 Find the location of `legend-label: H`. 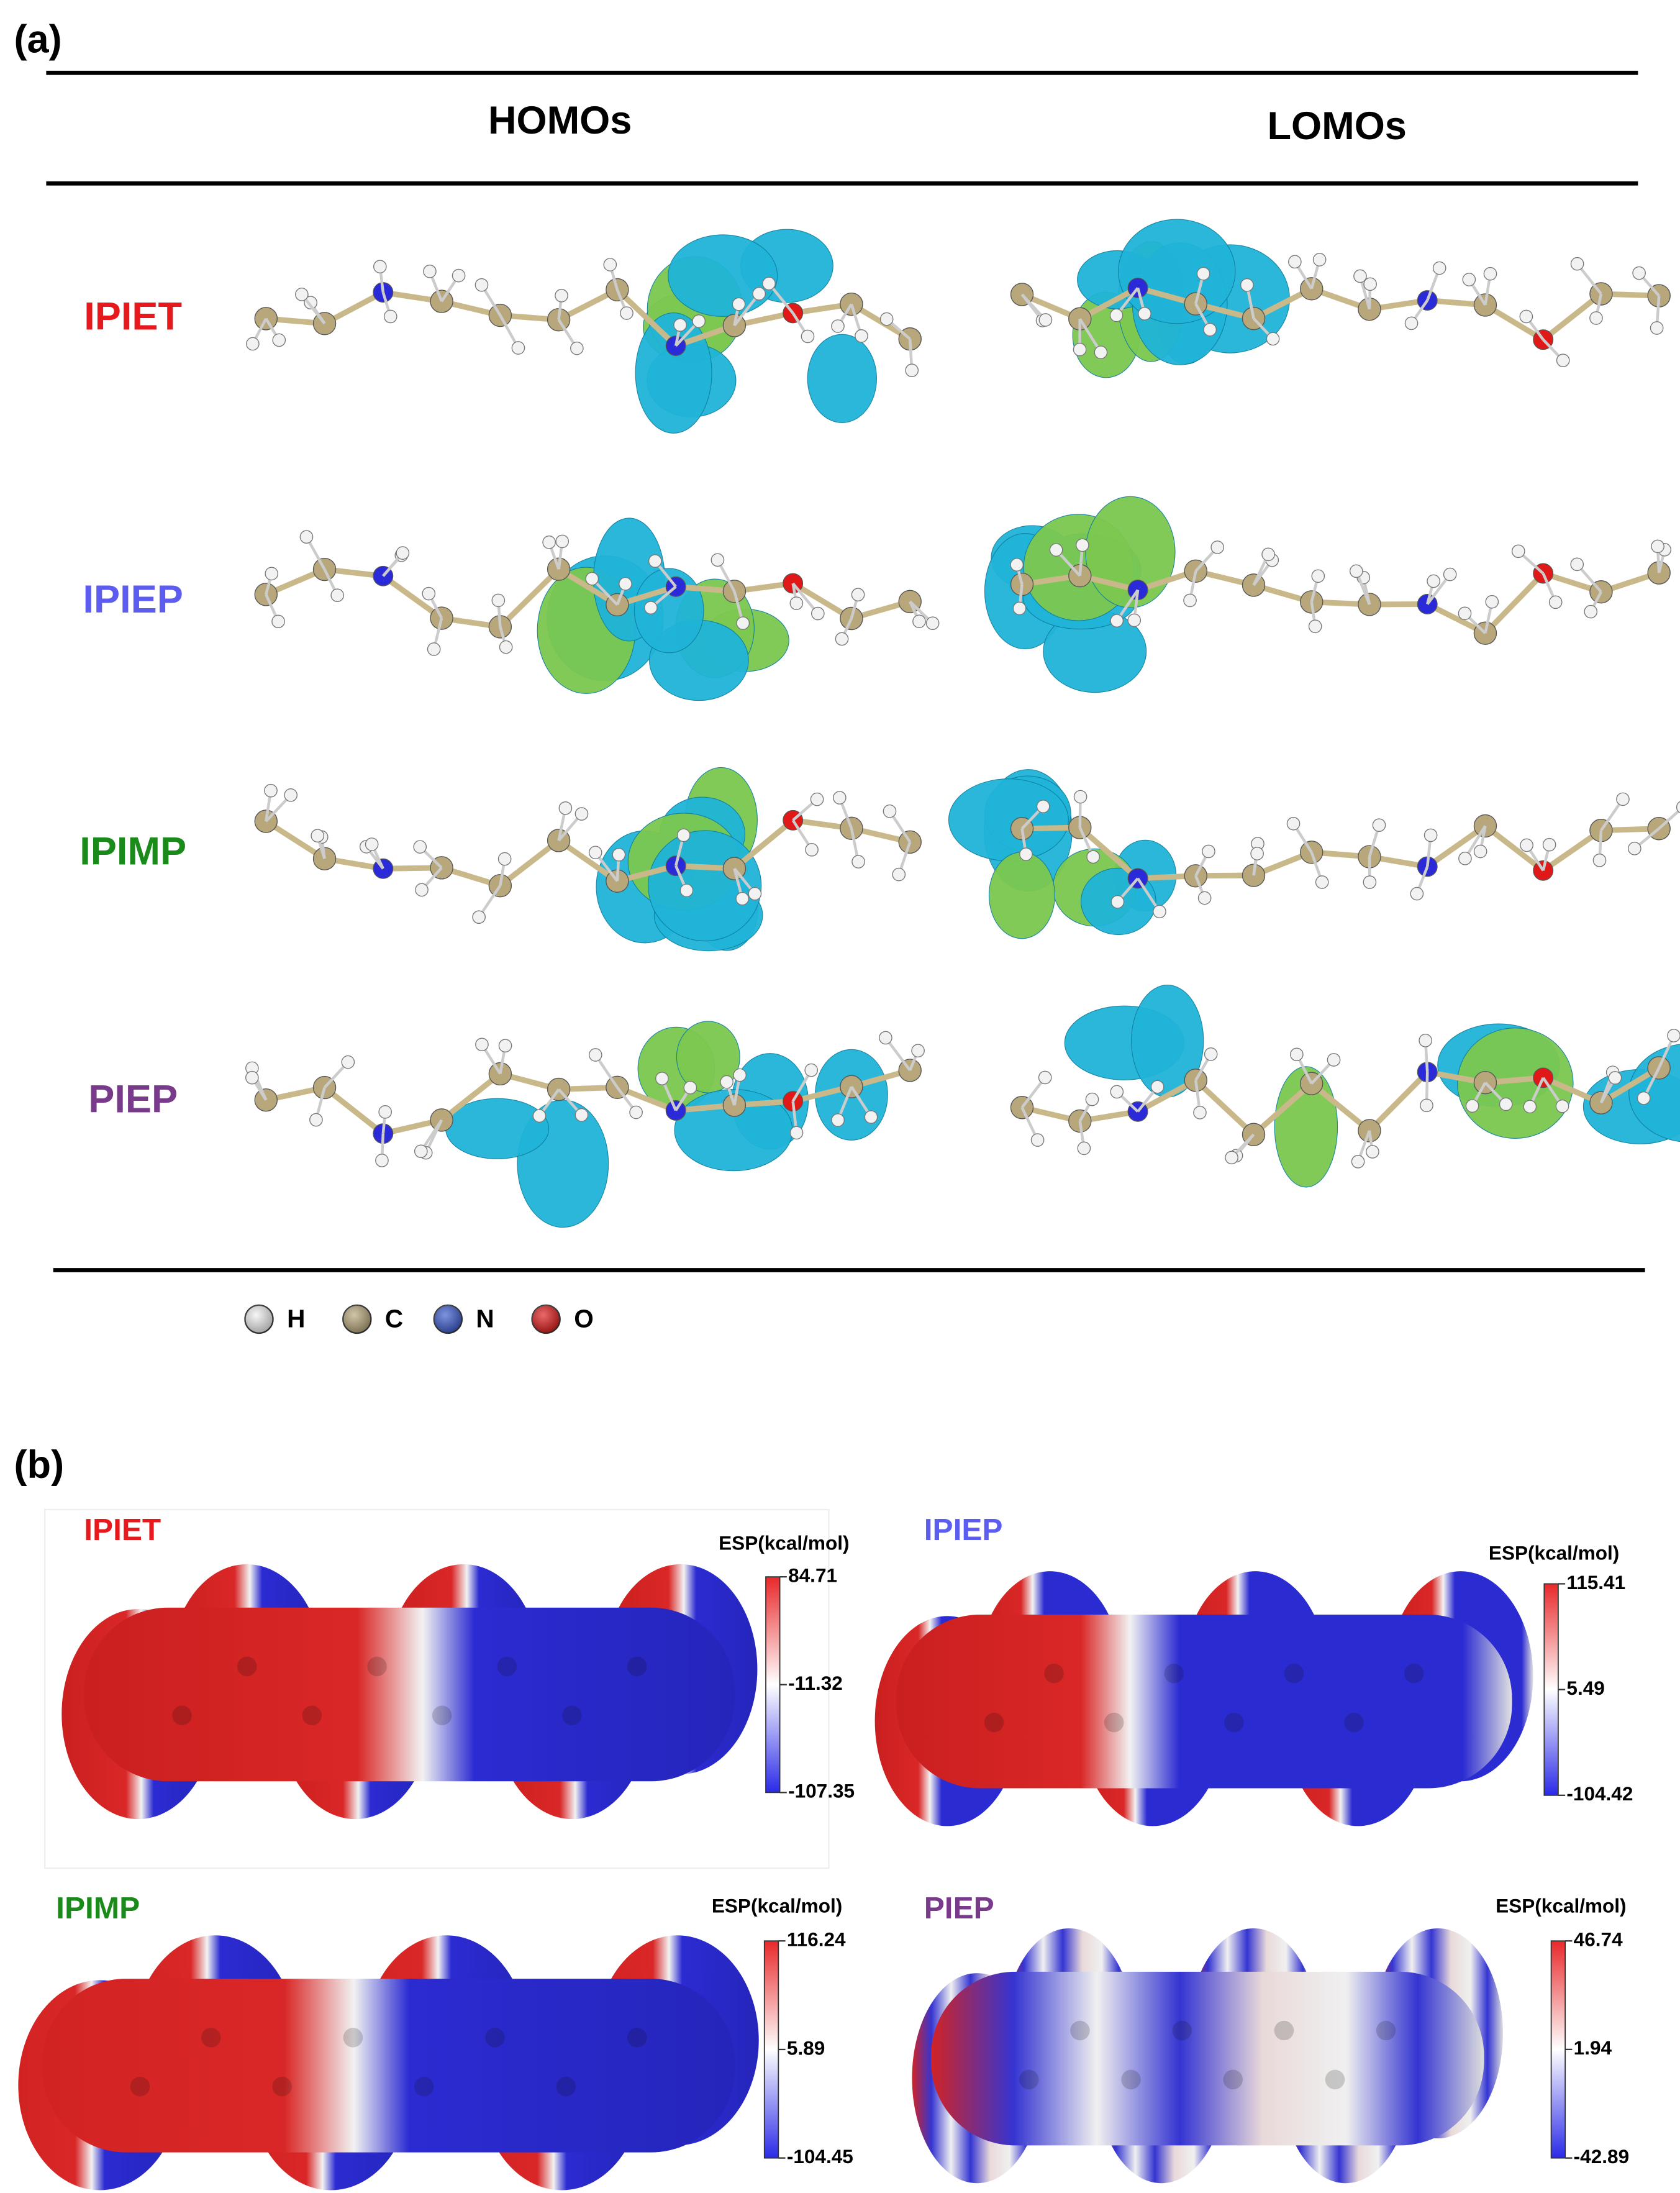

legend-label: H is located at coordinates (296, 1318).